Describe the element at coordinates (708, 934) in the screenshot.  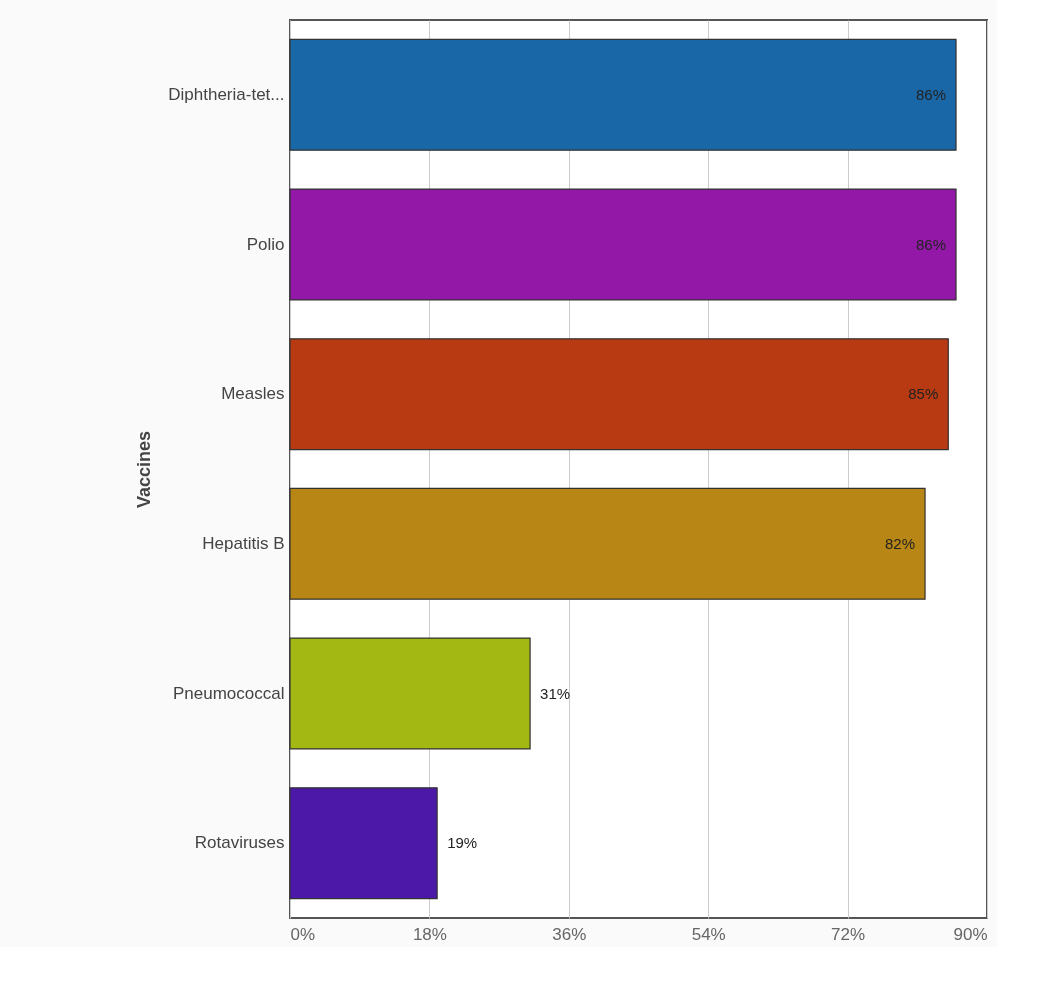
I see `x-tick-label: 54%` at that location.